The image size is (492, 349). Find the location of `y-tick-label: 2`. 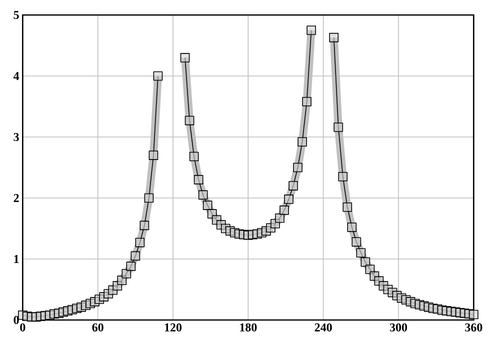

y-tick-label: 2 is located at coordinates (16, 198).